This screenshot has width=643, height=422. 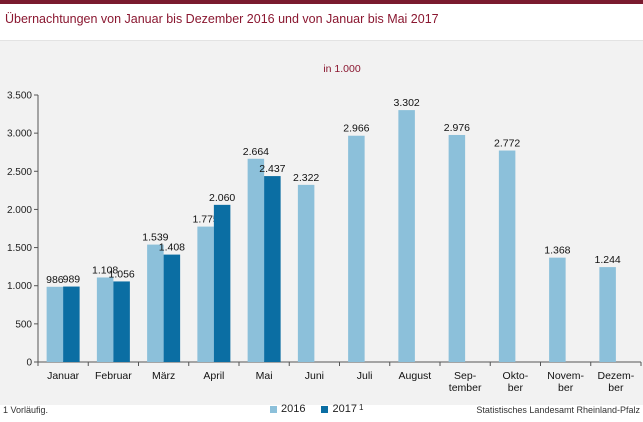 What do you see at coordinates (356, 129) in the screenshot?
I see `data-label-2016: 2.966` at bounding box center [356, 129].